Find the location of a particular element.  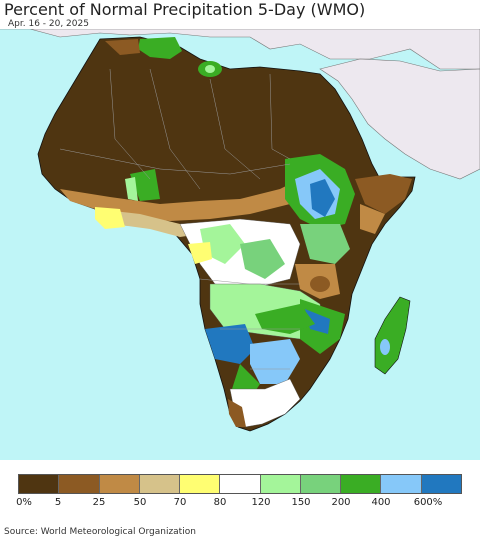

legend-tick: 150 is located at coordinates (301, 502).